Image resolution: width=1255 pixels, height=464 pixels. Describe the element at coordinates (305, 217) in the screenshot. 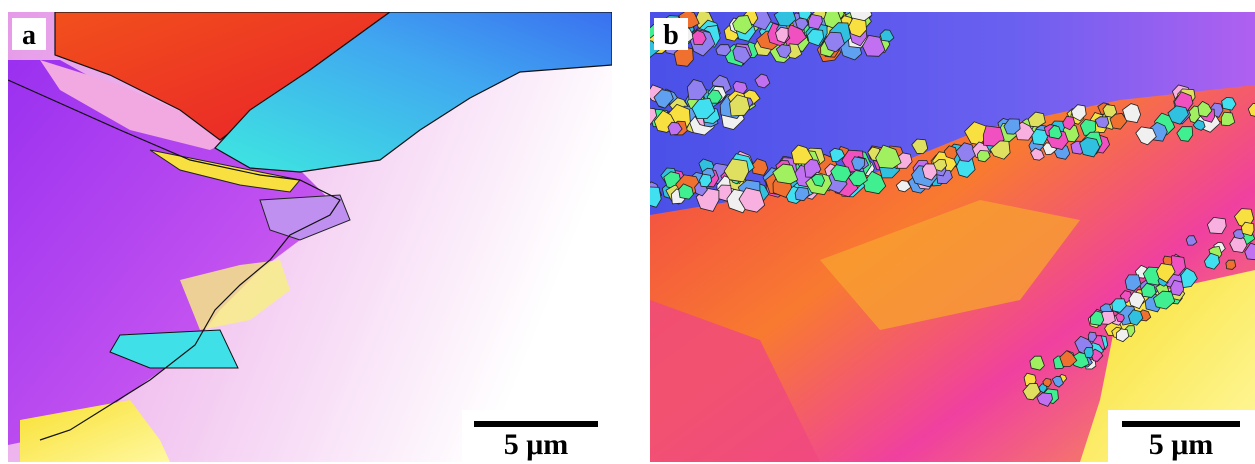

I see `grain-violet` at that location.